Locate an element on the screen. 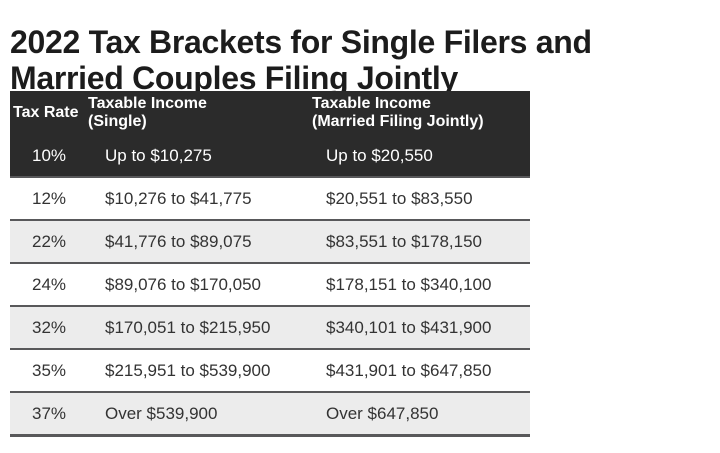 This screenshot has width=720, height=453. column-header-tax-rate-label: Tax Rate is located at coordinates (46, 112).